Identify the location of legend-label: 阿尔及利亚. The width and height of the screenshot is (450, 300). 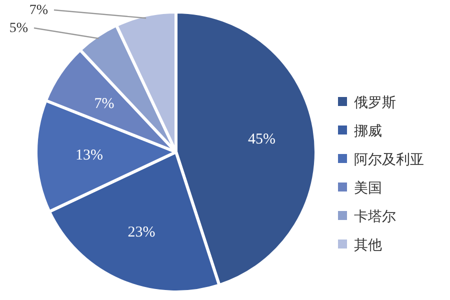
(389, 160).